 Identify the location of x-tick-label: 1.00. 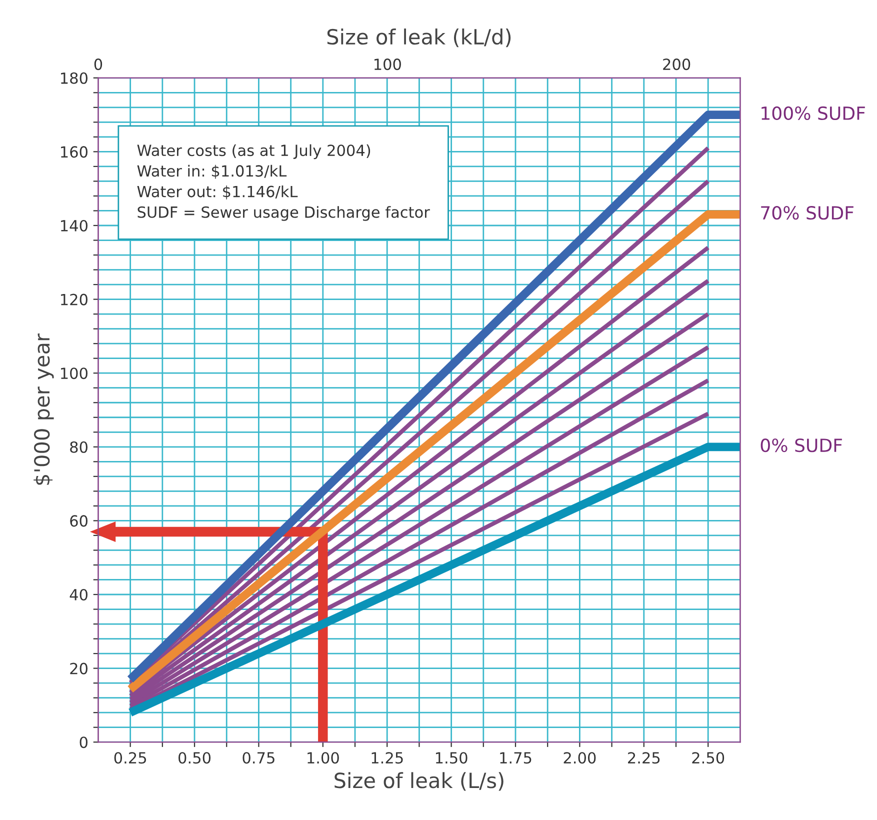
(323, 758).